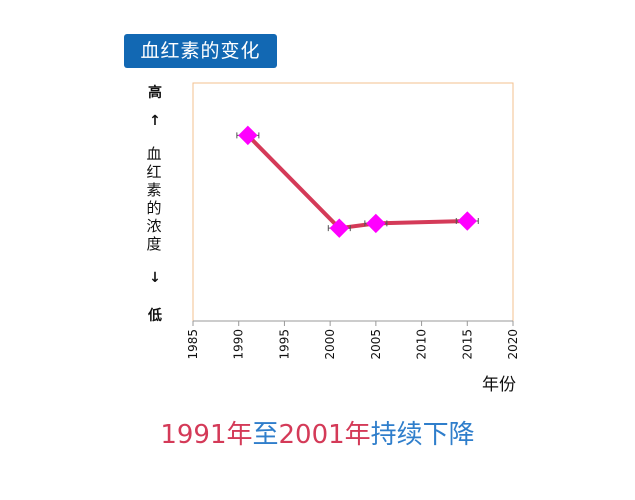 The width and height of the screenshot is (635, 500). What do you see at coordinates (155, 121) in the screenshot?
I see `y-axis-up-arrow: ↑` at bounding box center [155, 121].